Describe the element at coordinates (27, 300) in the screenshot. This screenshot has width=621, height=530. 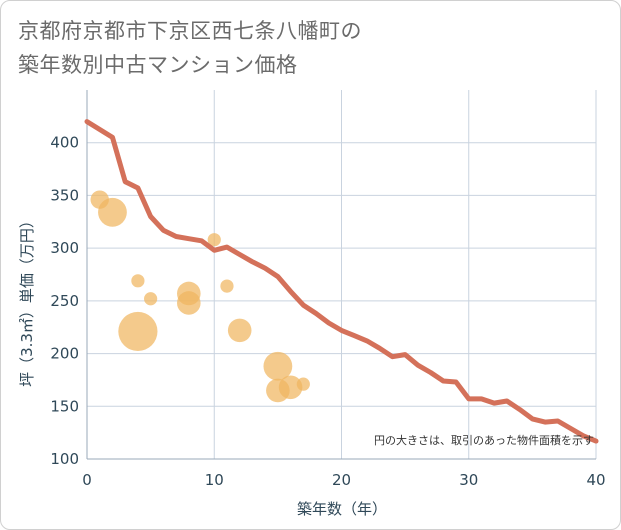
I see `y-axis-label: 坪（3.3㎡）単価（万円）` at that location.